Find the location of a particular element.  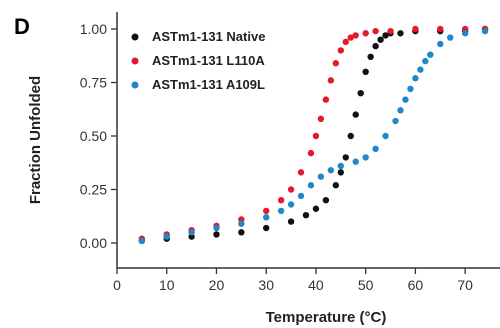

y-tick-label: 0.00 is located at coordinates (93, 243).